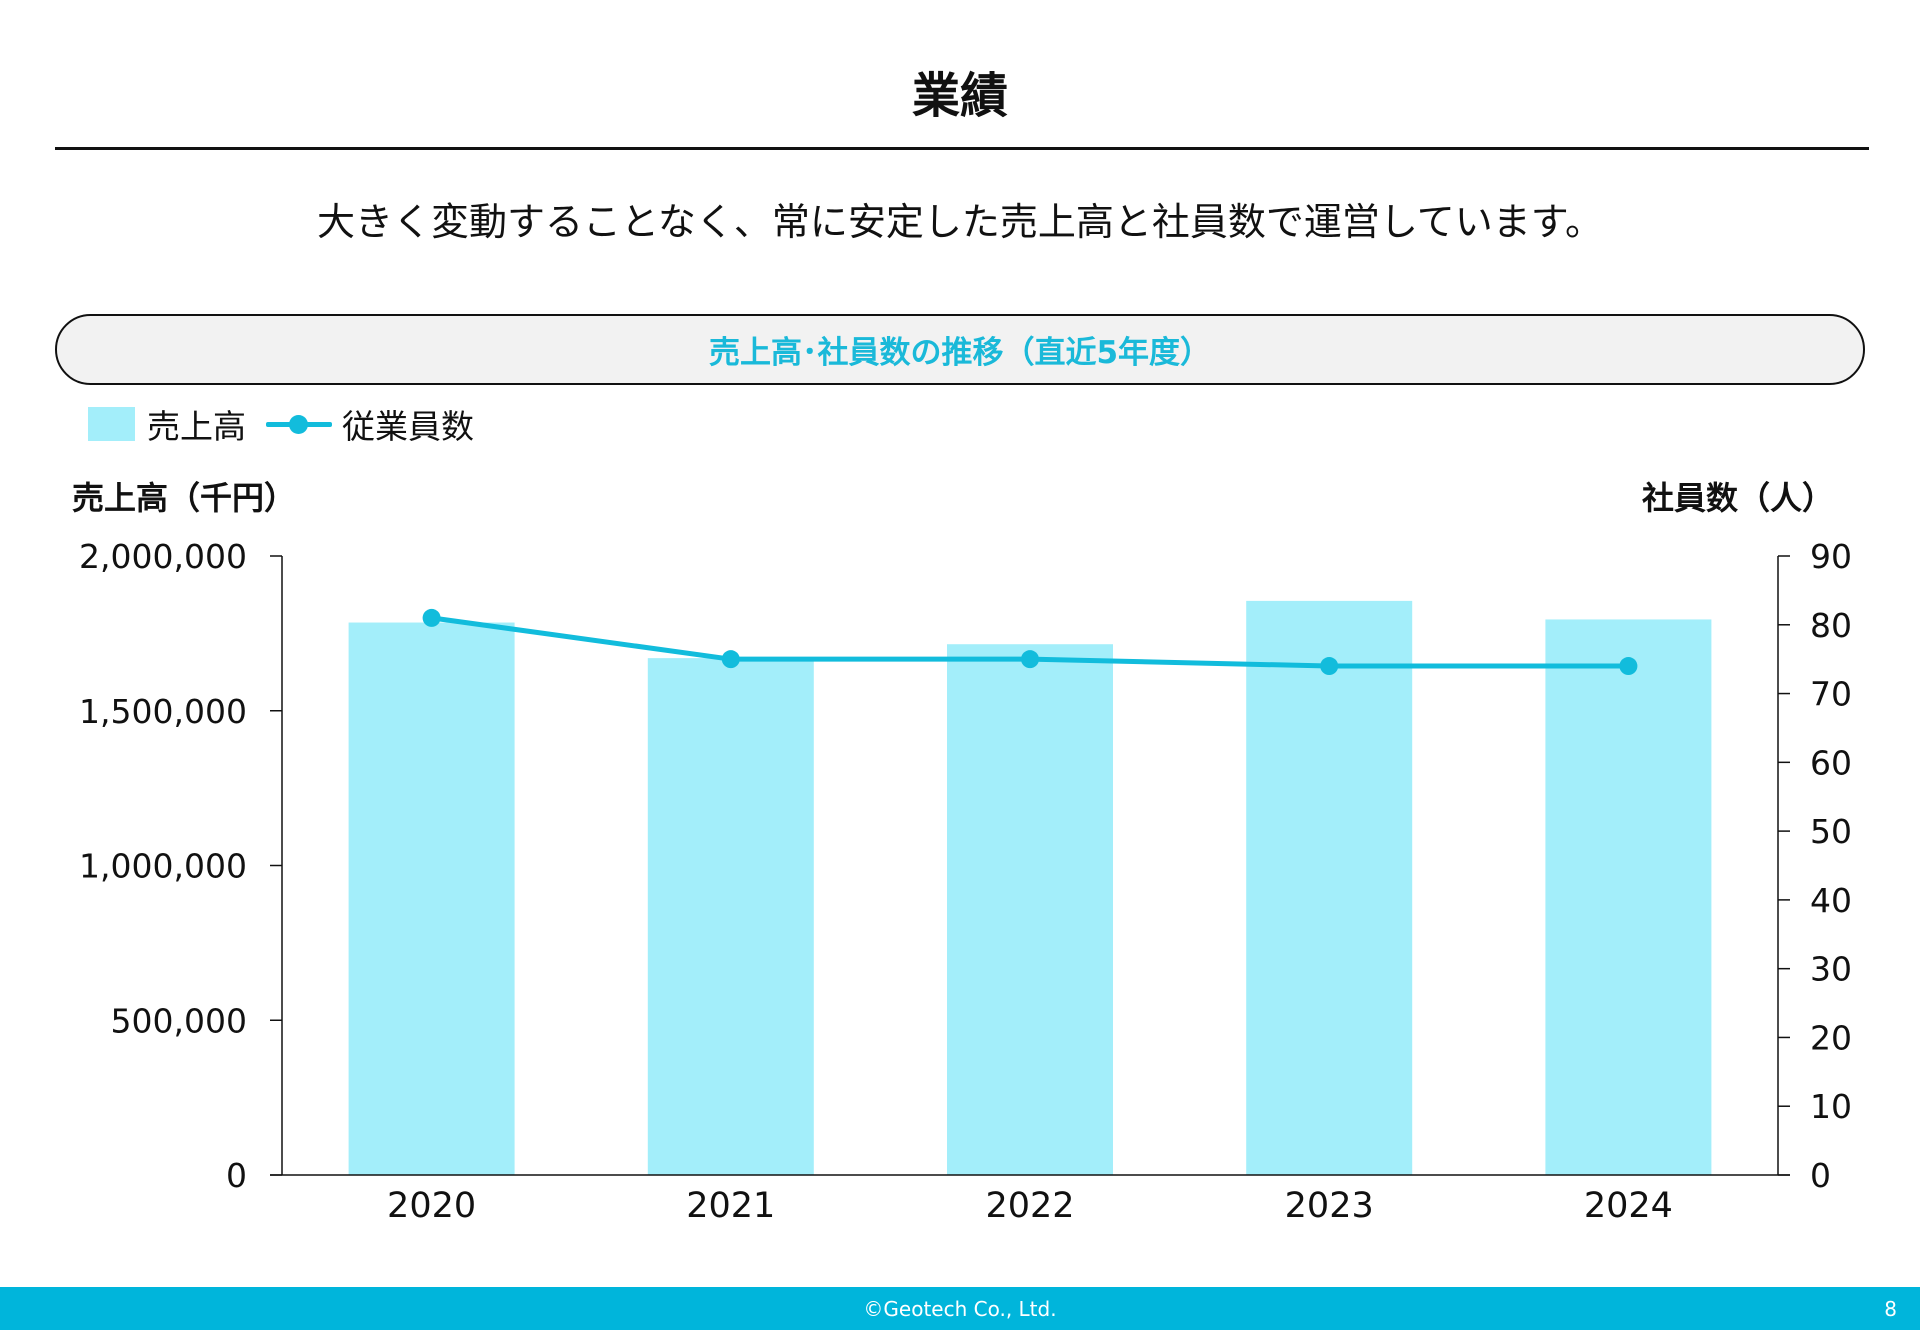 The width and height of the screenshot is (1920, 1330). Describe the element at coordinates (1831, 969) in the screenshot. I see `right-tick-label: 30` at that location.